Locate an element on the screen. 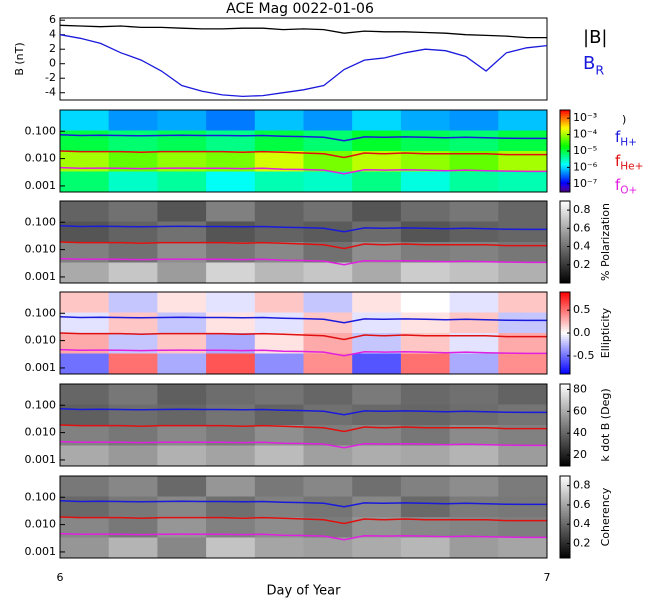  colorbar-tick-label: 10⁻³ is located at coordinates (585, 117).